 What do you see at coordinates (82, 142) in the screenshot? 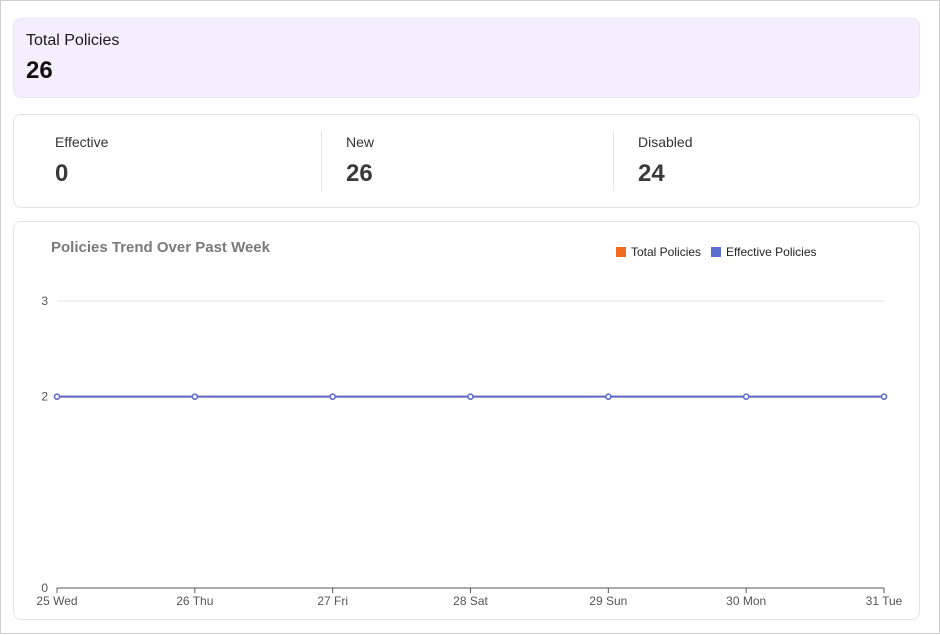
I see `stat-effective-label: Effective` at bounding box center [82, 142].